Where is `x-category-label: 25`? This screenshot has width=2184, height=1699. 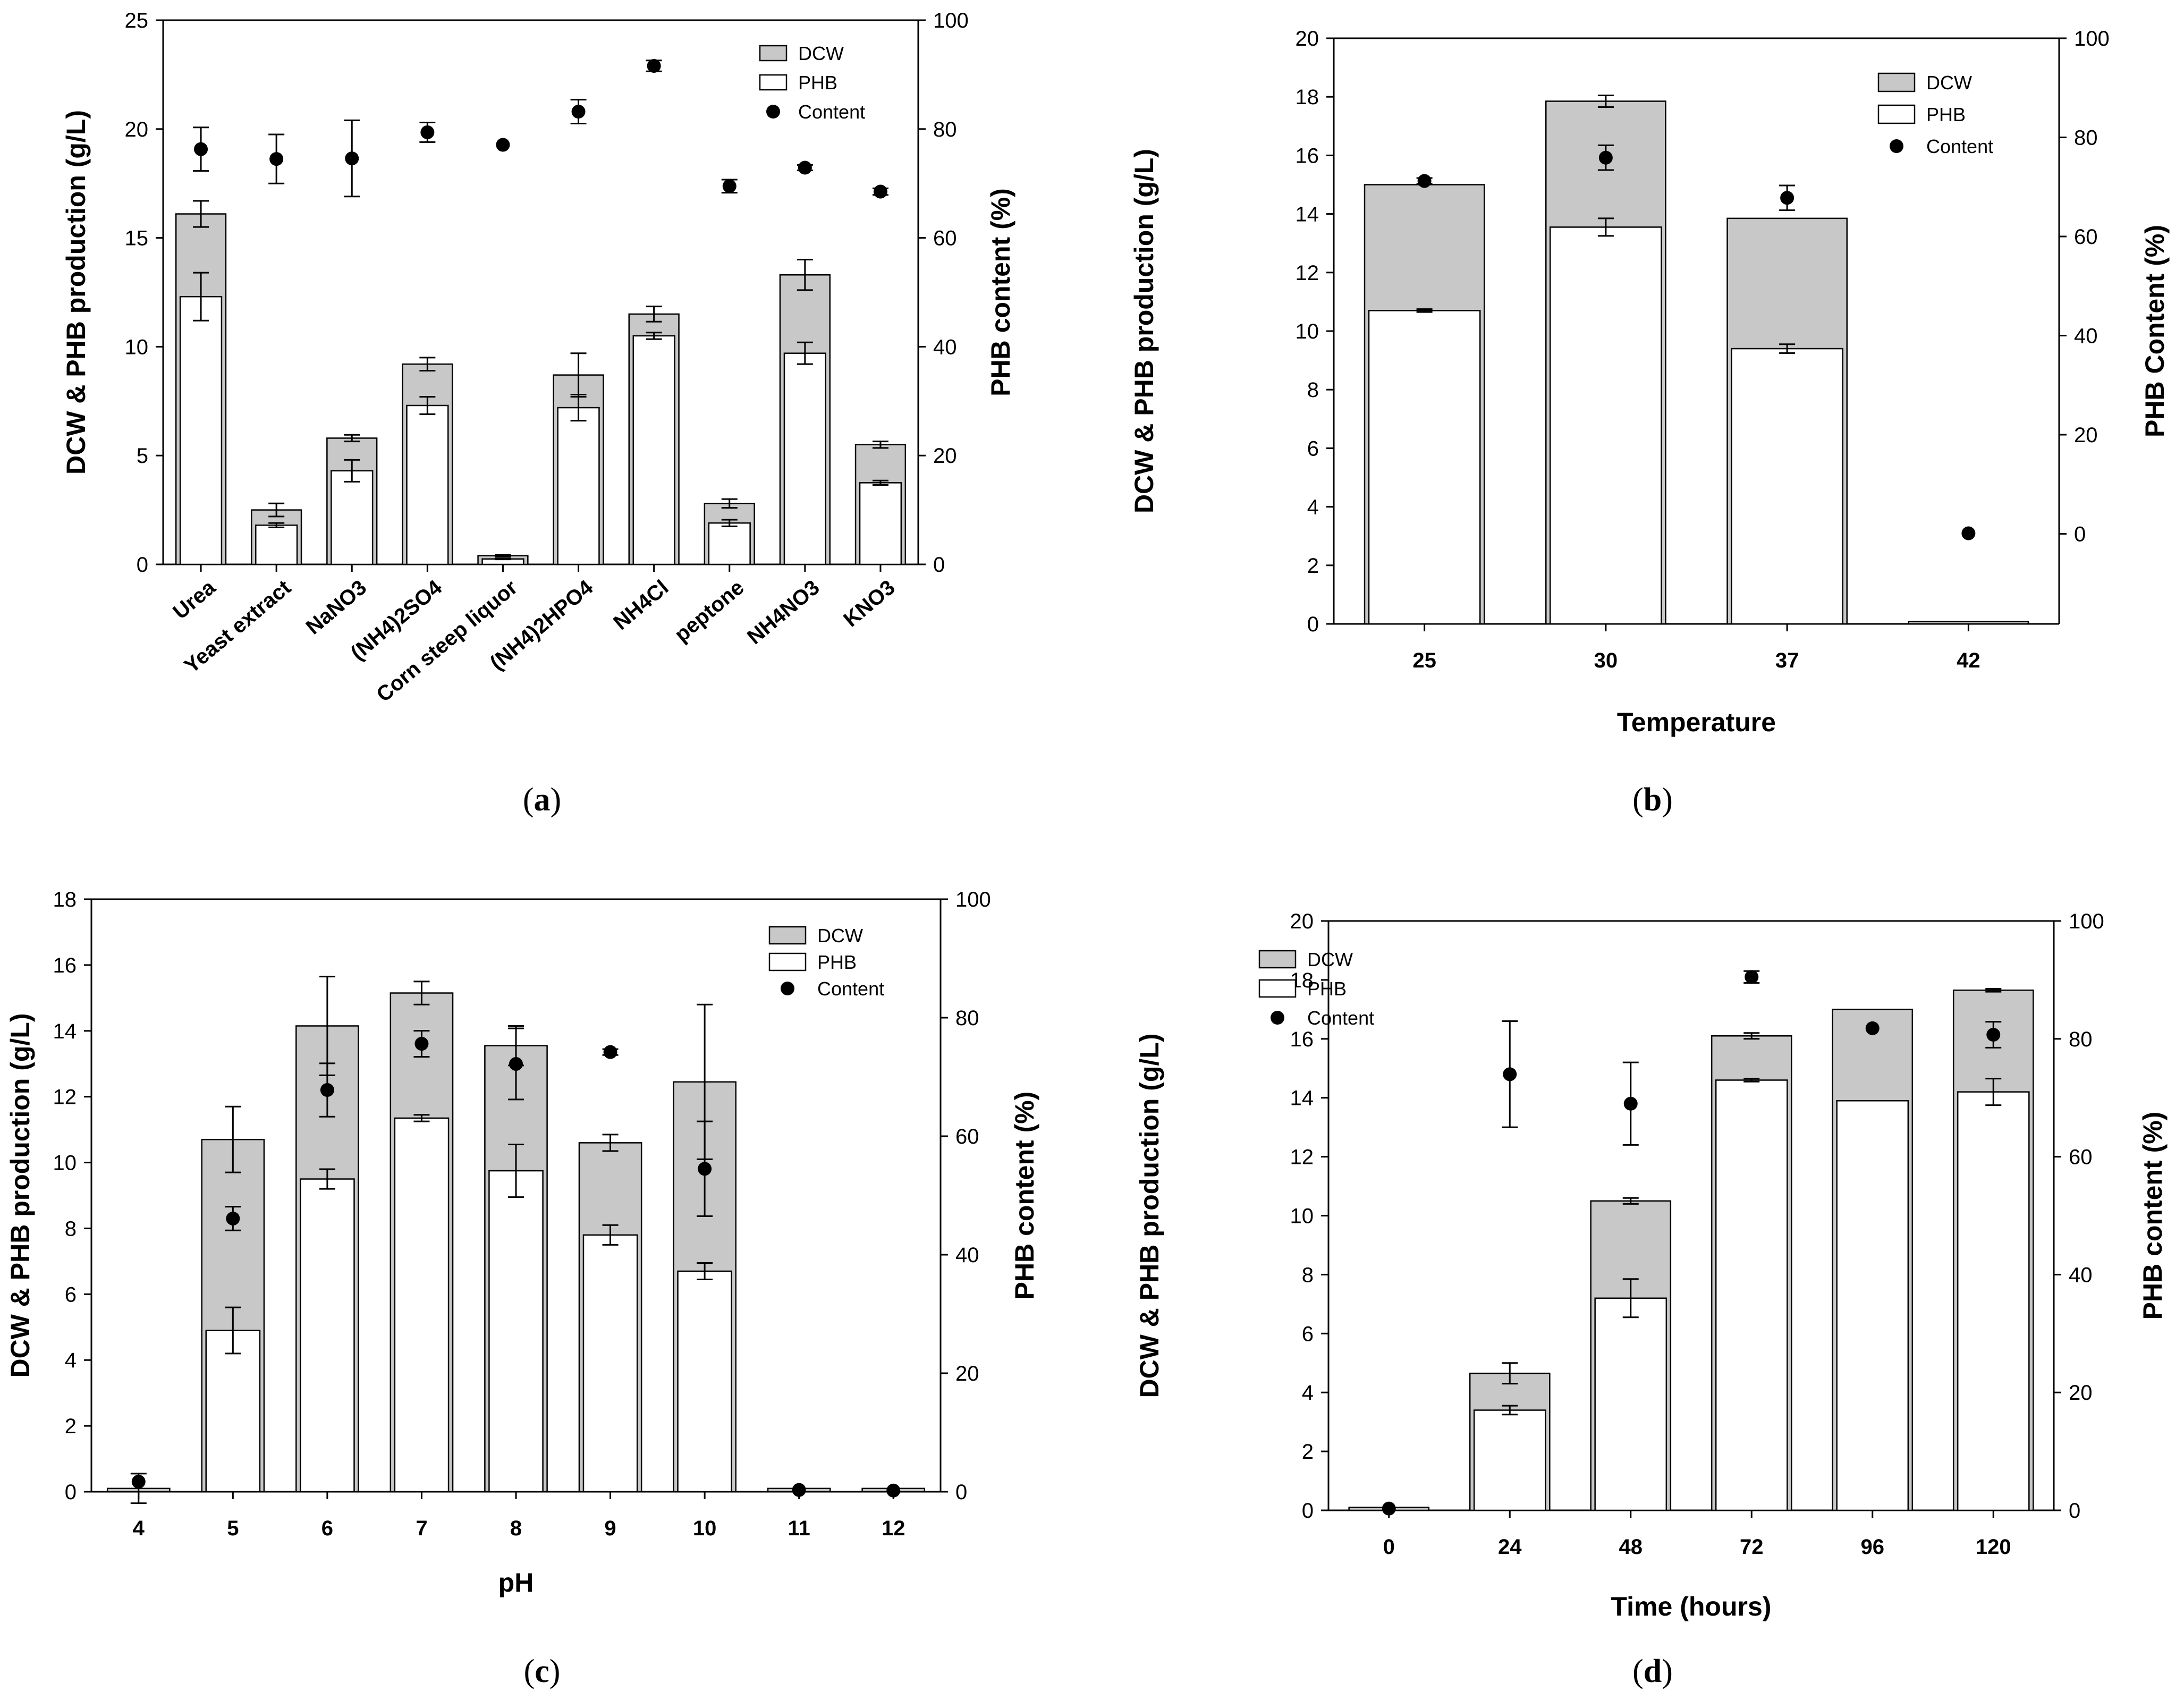
x-category-label: 25 is located at coordinates (1424, 660).